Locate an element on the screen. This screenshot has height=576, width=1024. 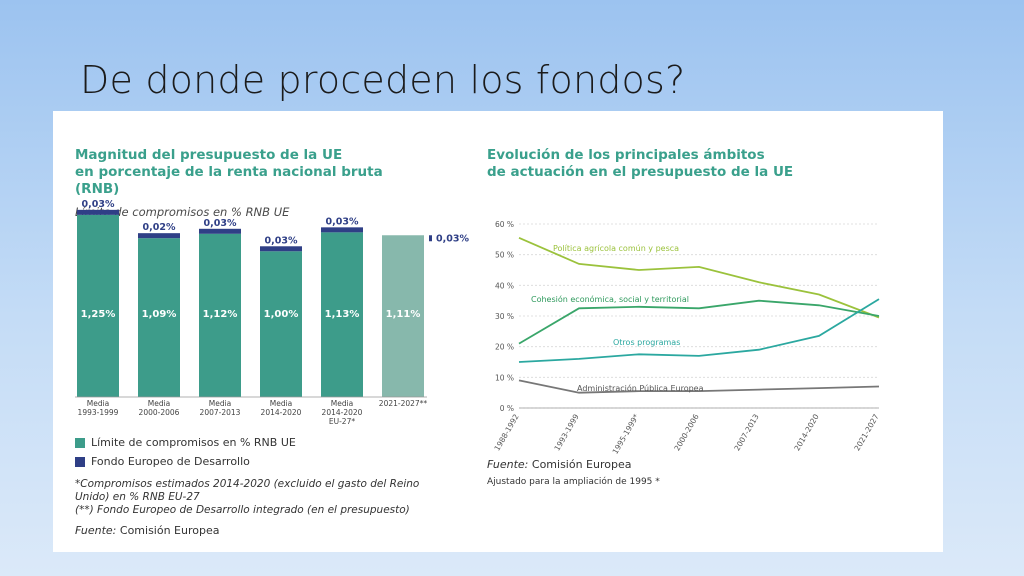
bar-category-label: 2000-2006 is located at coordinates (159, 412).